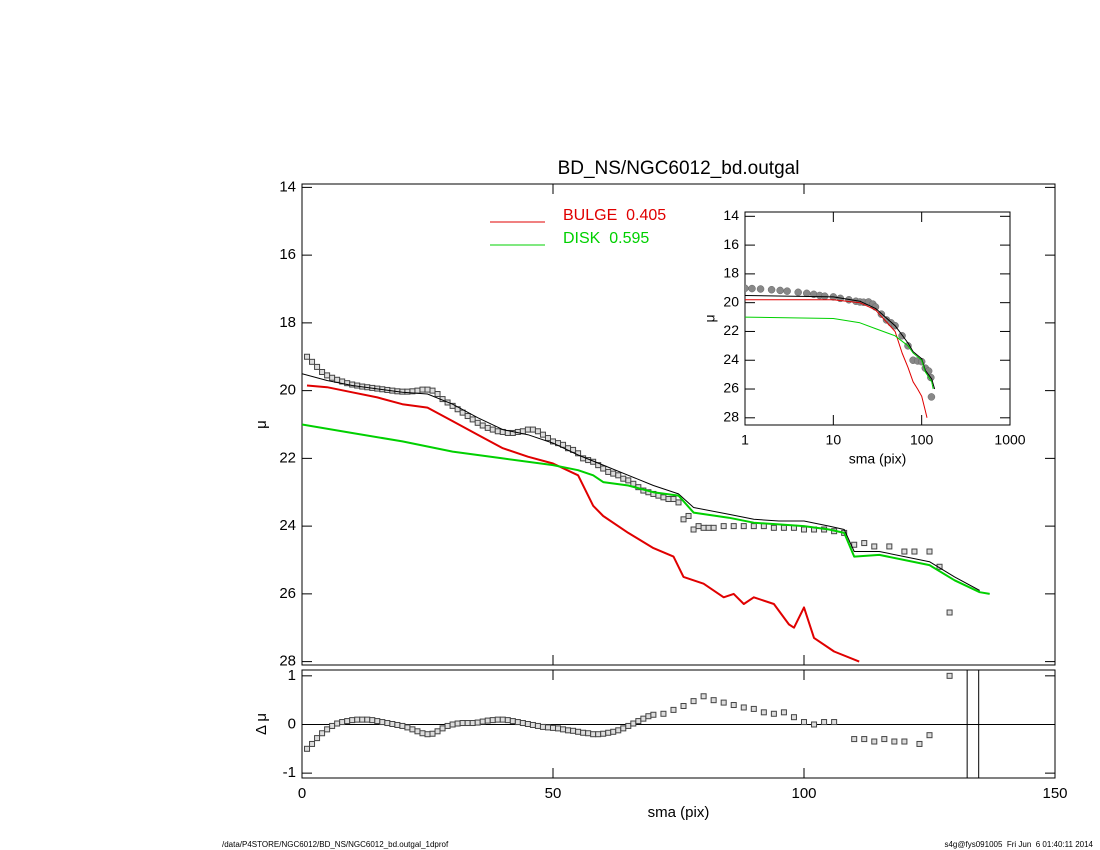 The width and height of the screenshot is (1100, 850). Describe the element at coordinates (1018, 844) in the screenshot. I see `footer-right: s4g@fys091005 Fri Jun 6 01:40:11 2014` at that location.